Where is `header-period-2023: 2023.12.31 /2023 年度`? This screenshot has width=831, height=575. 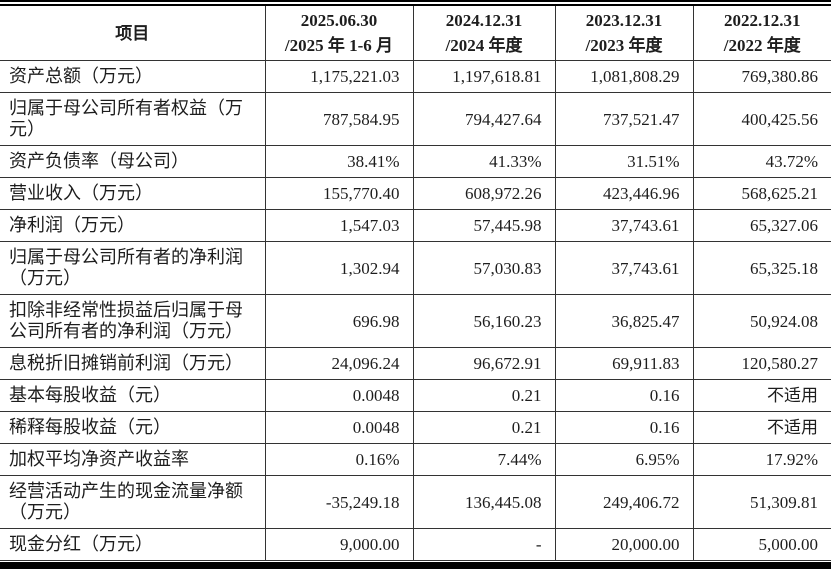 header-period-2023: 2023.12.31 /2023 年度 is located at coordinates (624, 33).